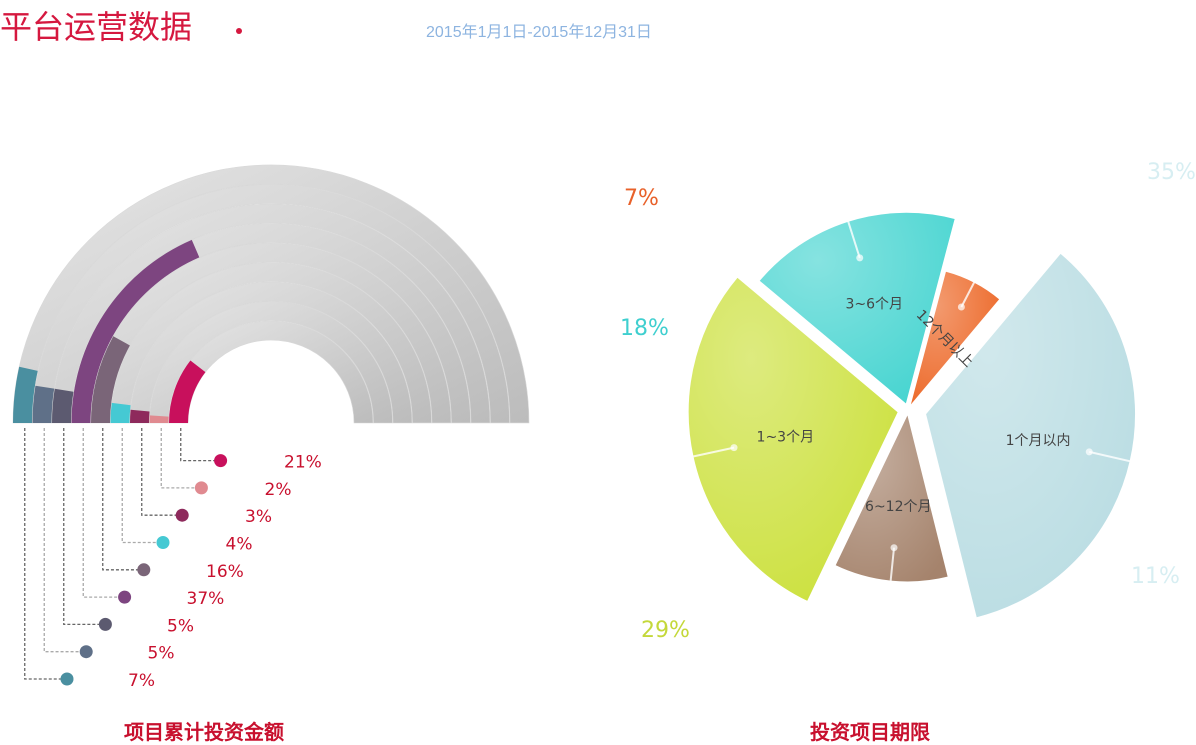 The image size is (1196, 745). What do you see at coordinates (1038, 441) in the screenshot?
I see `pie-slice-name-0: 1个月以内` at bounding box center [1038, 441].